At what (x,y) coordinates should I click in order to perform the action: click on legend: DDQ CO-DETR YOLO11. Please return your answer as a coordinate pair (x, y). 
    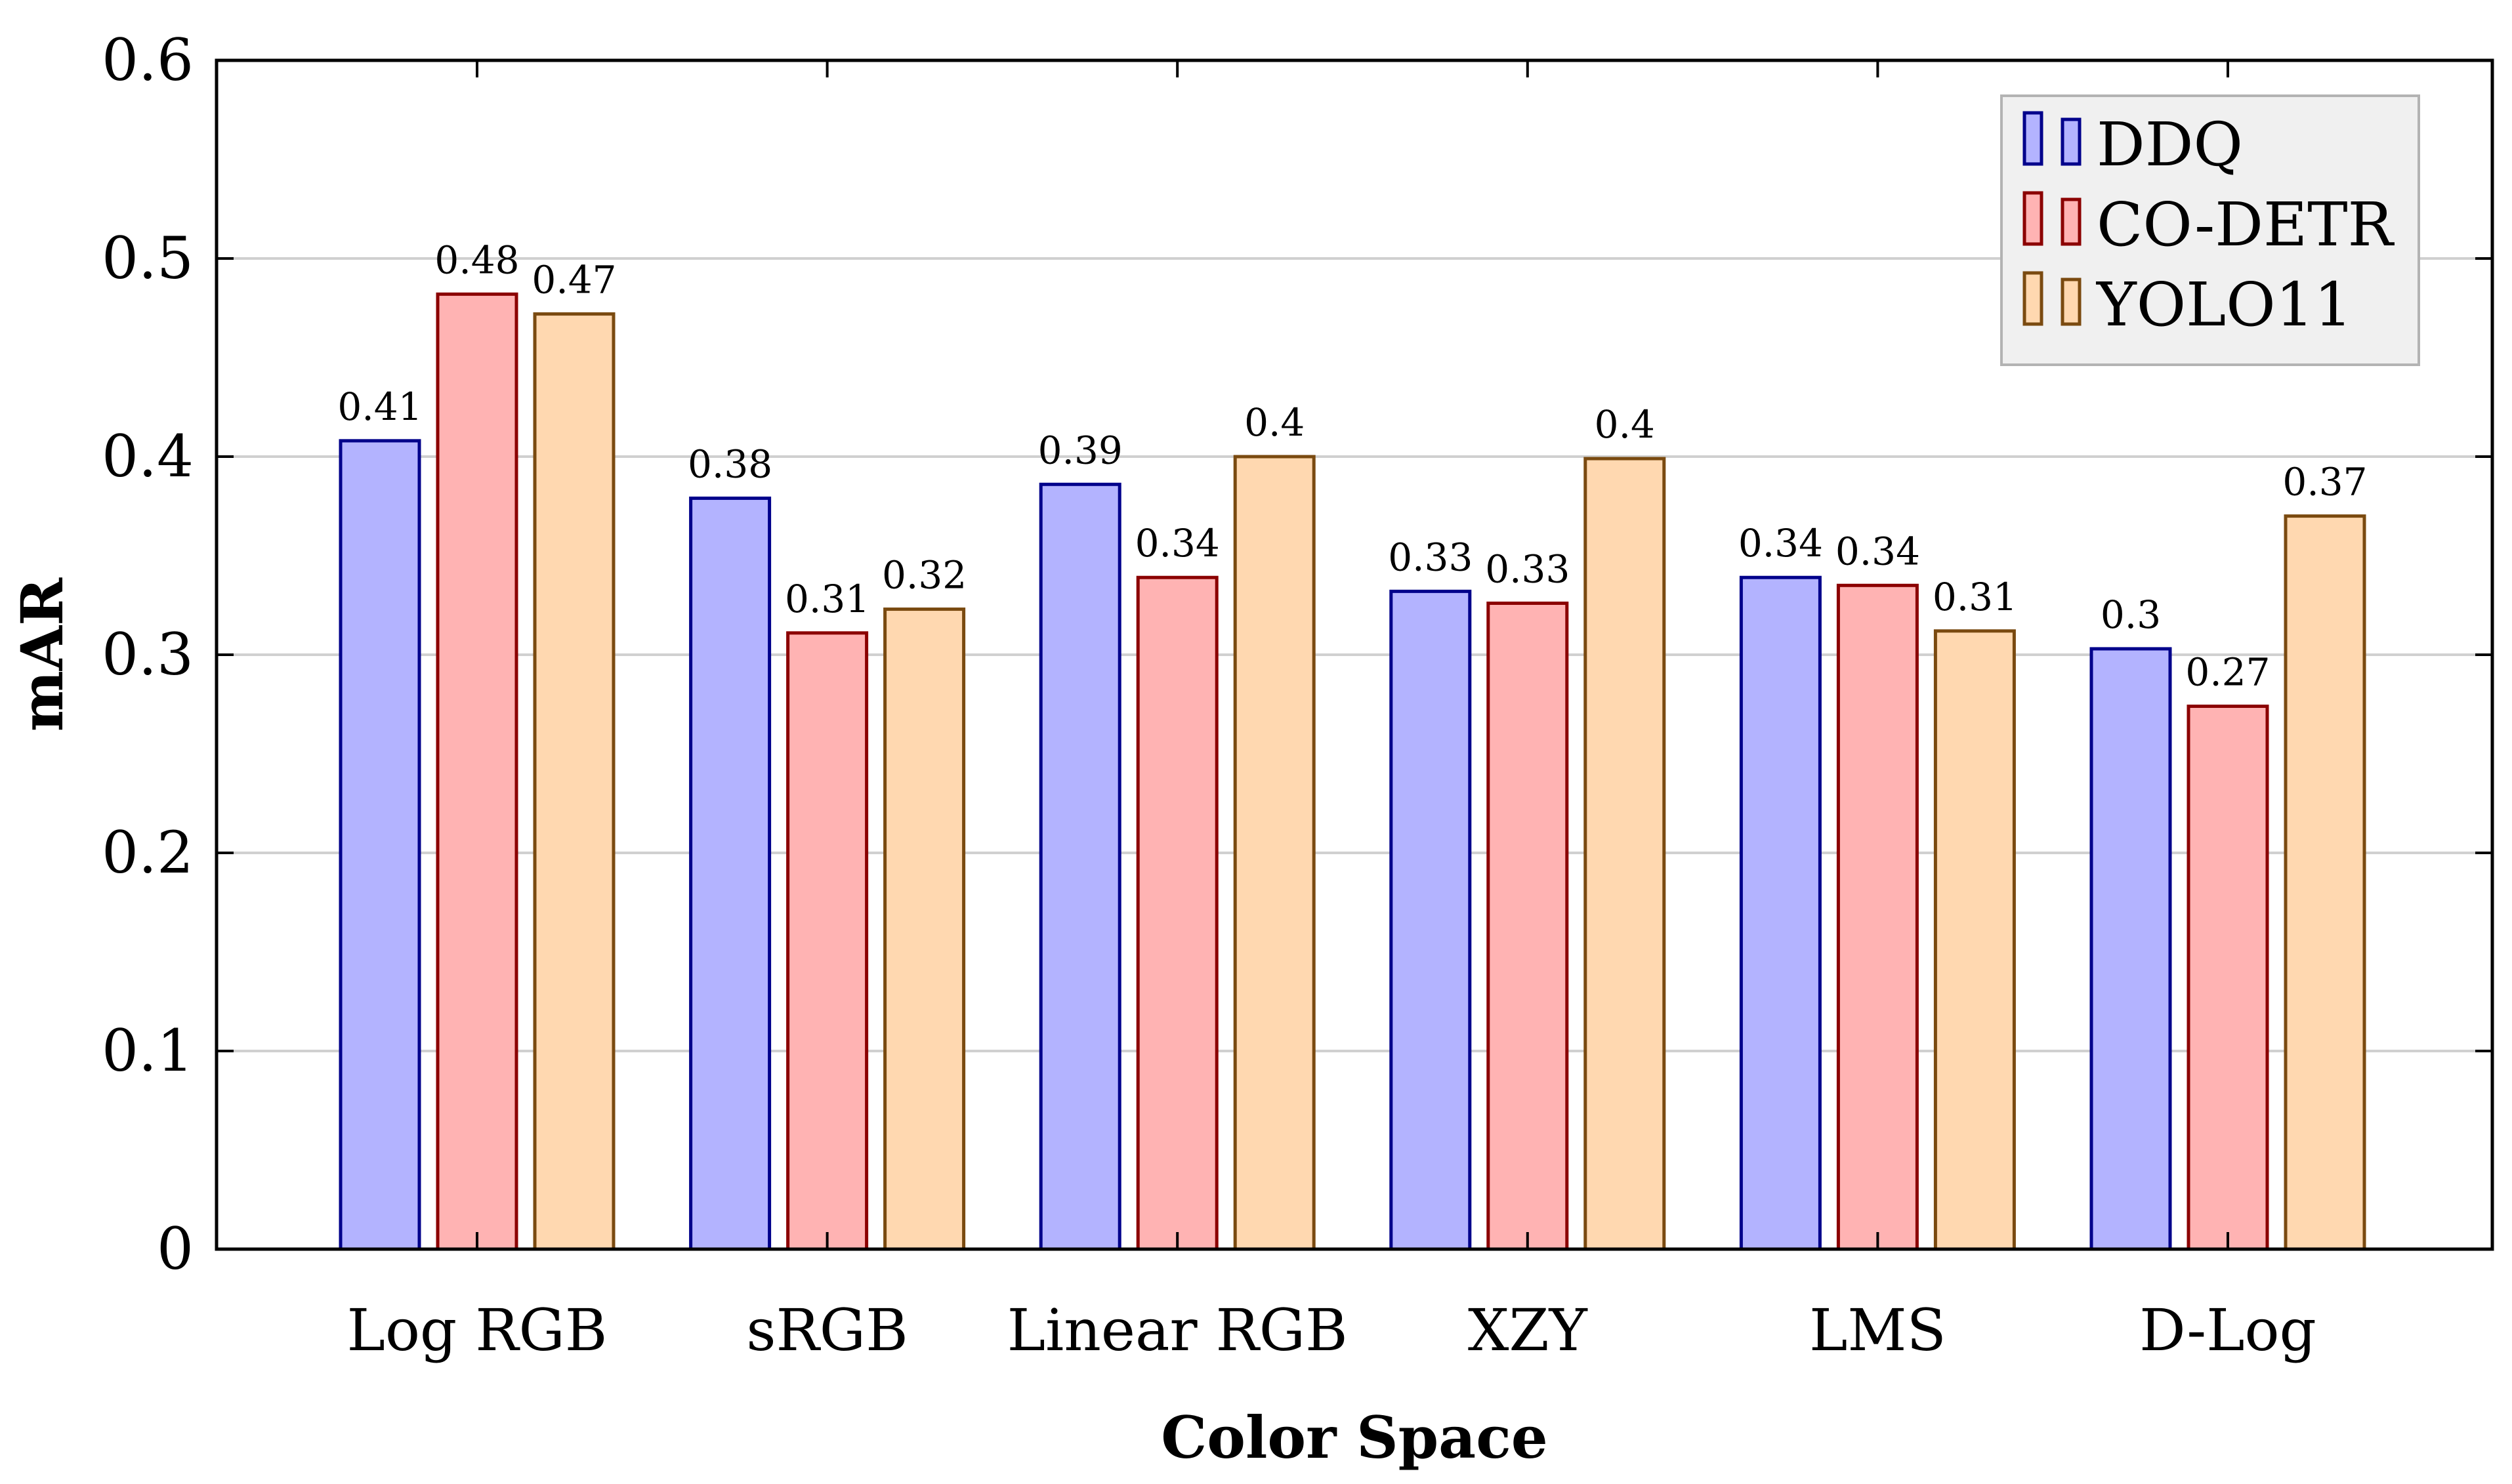
    Looking at the image, I should click on (2210, 230).